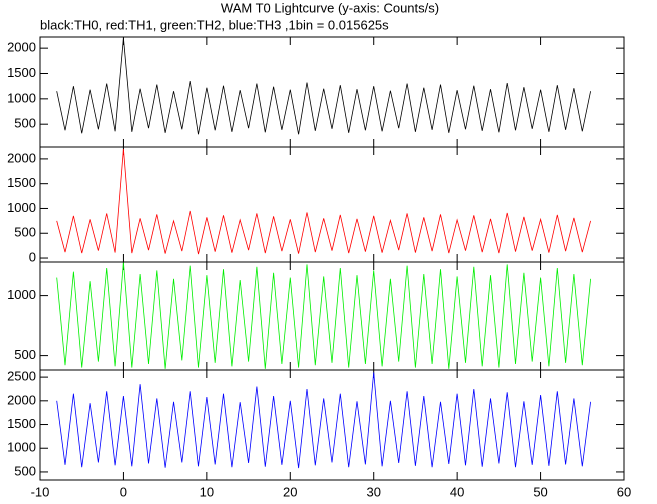 This screenshot has width=657, height=504. I want to click on y-tick-label: 2500, so click(21, 376).